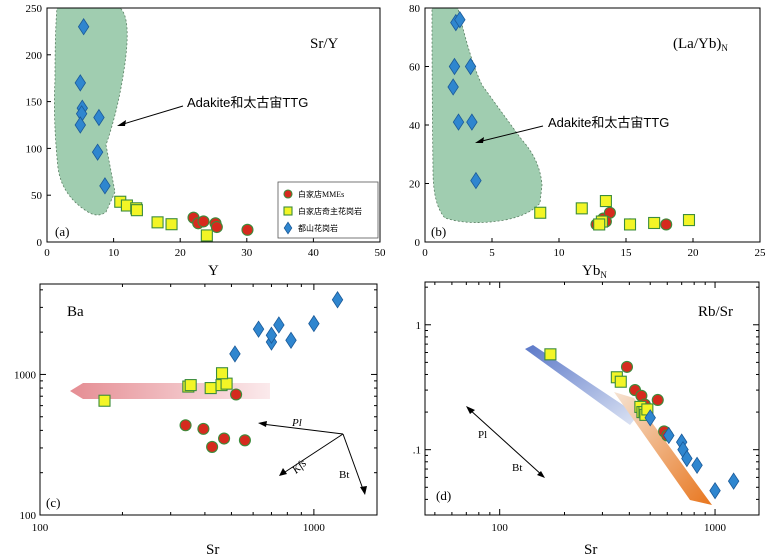 The height and width of the screenshot is (558, 770). Describe the element at coordinates (724, 48) in the screenshot. I see `title-subscript: N` at that location.